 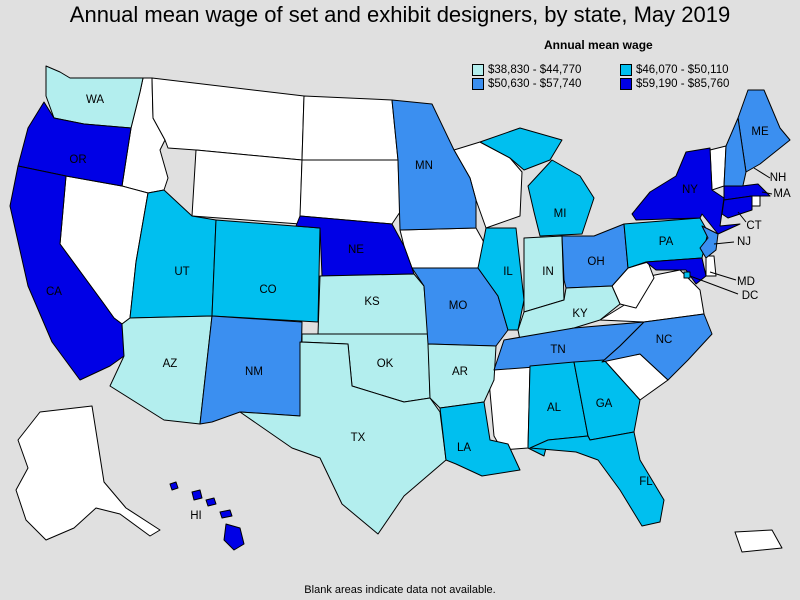 I want to click on label-ar: AR, so click(x=460, y=372).